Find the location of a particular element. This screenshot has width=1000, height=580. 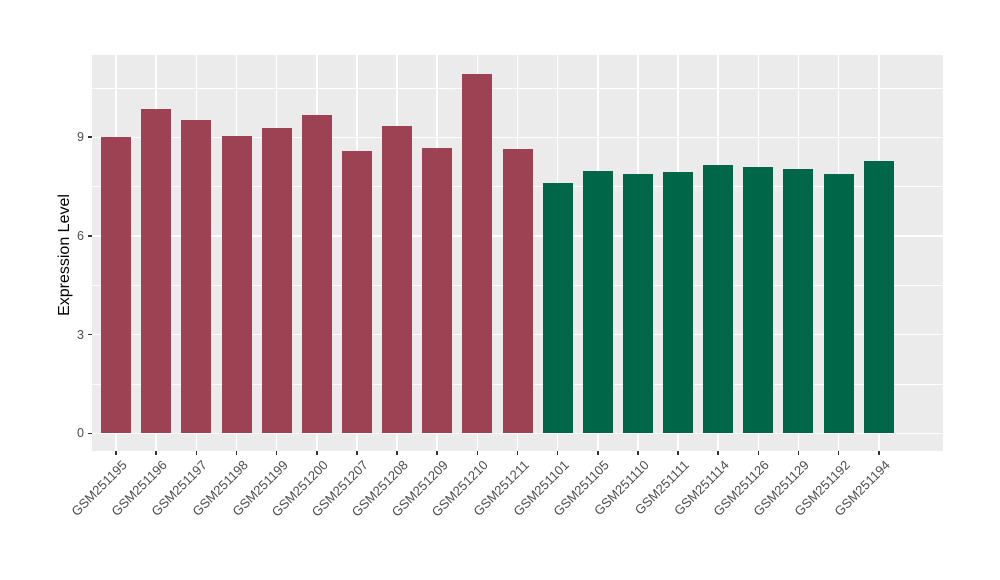

bar-GSM251192 is located at coordinates (838, 304).